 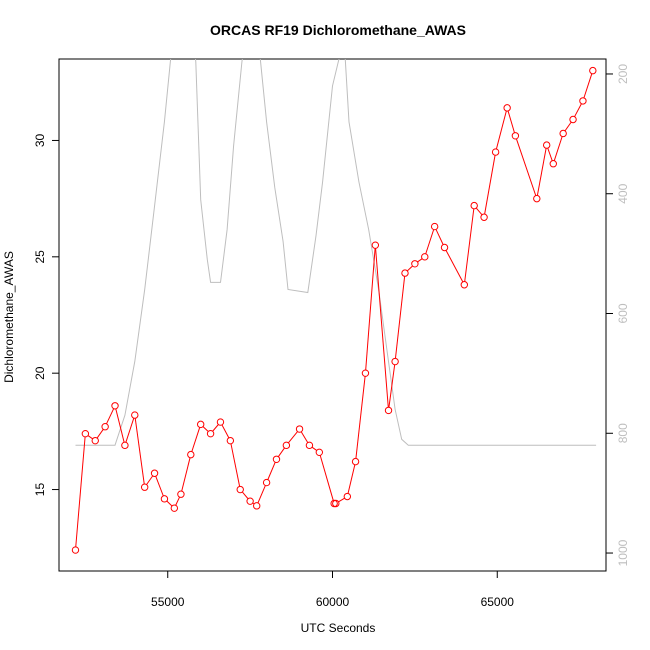 What do you see at coordinates (40, 373) in the screenshot?
I see `y-tick-label: 20` at bounding box center [40, 373].